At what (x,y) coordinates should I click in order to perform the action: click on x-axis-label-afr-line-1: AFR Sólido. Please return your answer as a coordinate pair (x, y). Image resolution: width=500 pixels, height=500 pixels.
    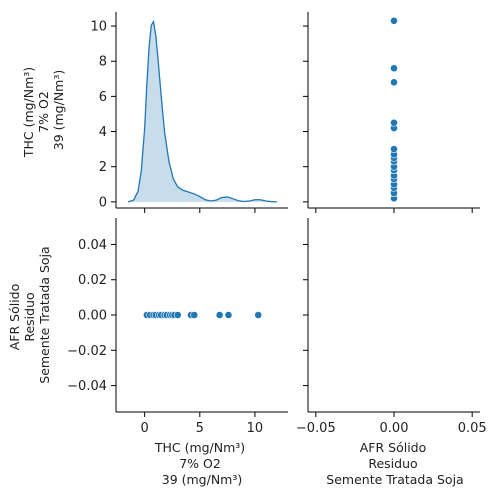
    Looking at the image, I should click on (393, 447).